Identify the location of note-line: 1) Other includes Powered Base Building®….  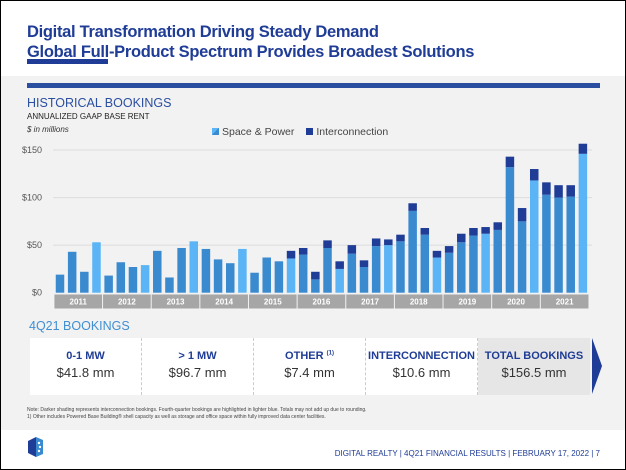
(176, 417).